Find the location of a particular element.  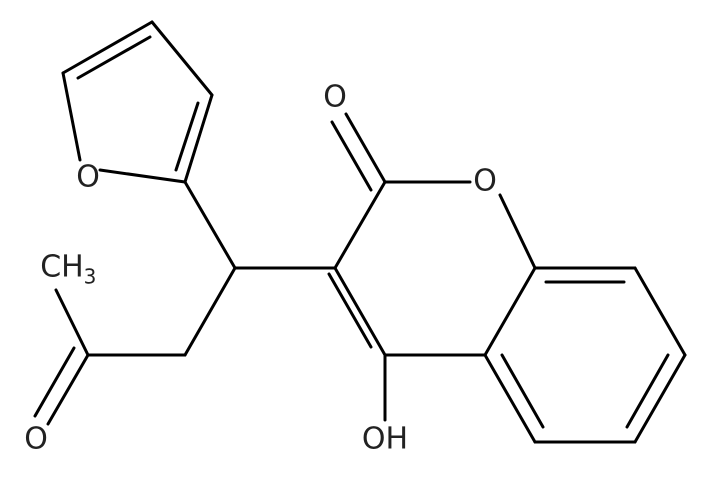

atom-subscript: 3 is located at coordinates (90, 277).